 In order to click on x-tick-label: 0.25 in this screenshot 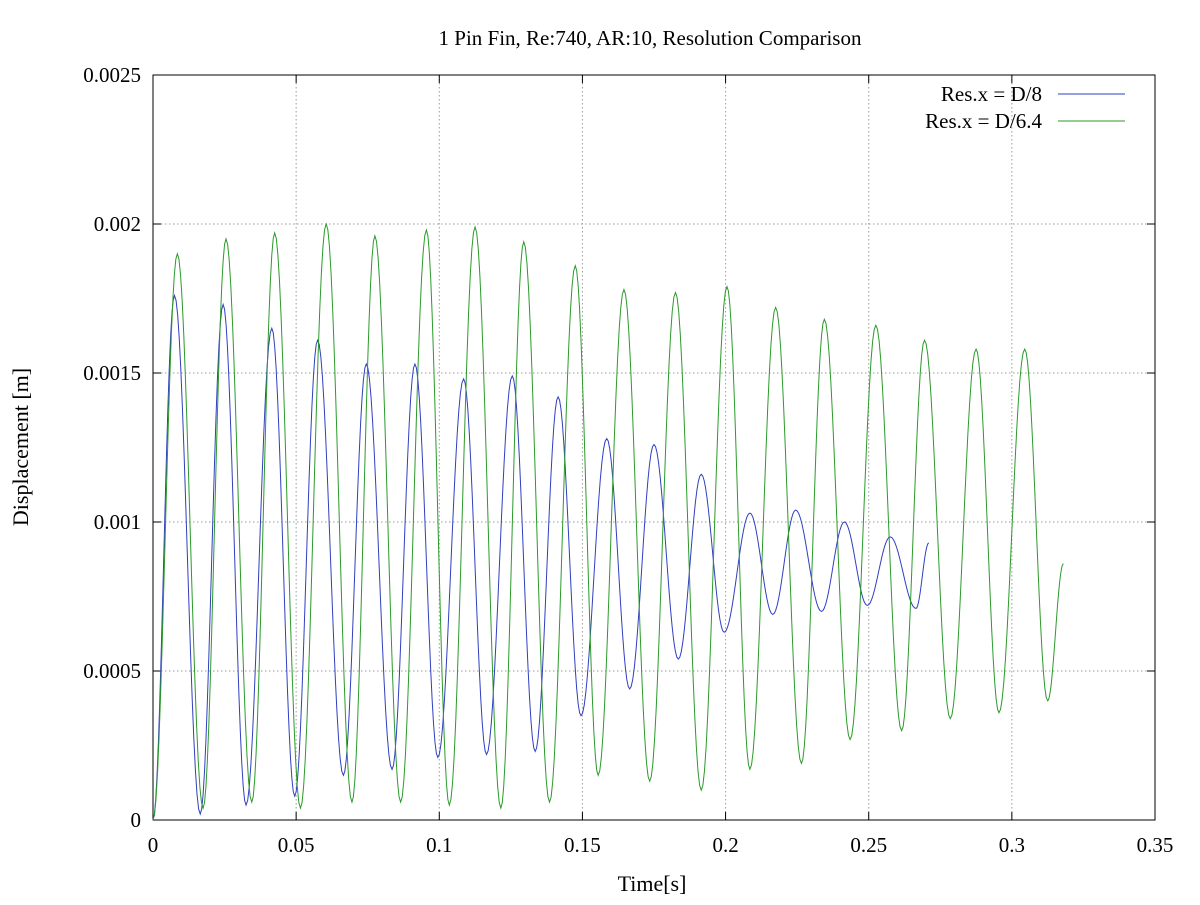, I will do `click(868, 845)`.